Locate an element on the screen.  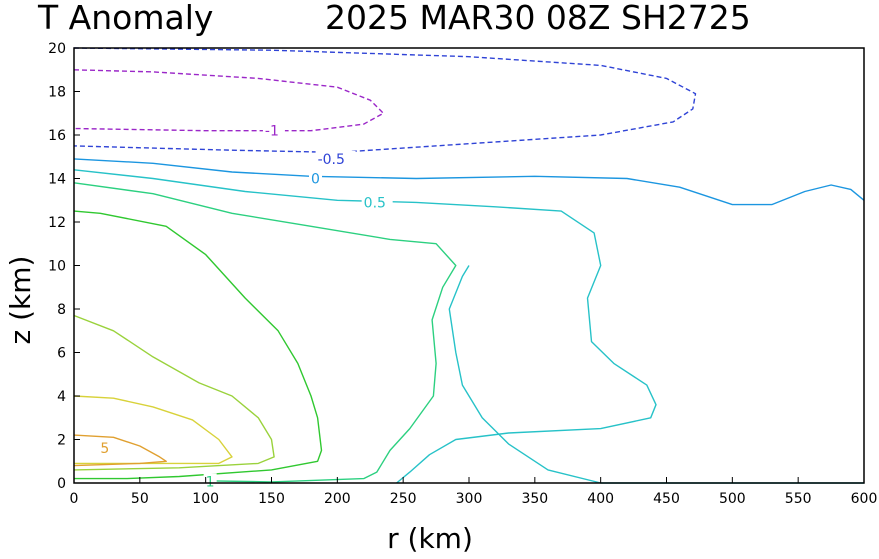
contour-label: 0 is located at coordinates (315, 180).